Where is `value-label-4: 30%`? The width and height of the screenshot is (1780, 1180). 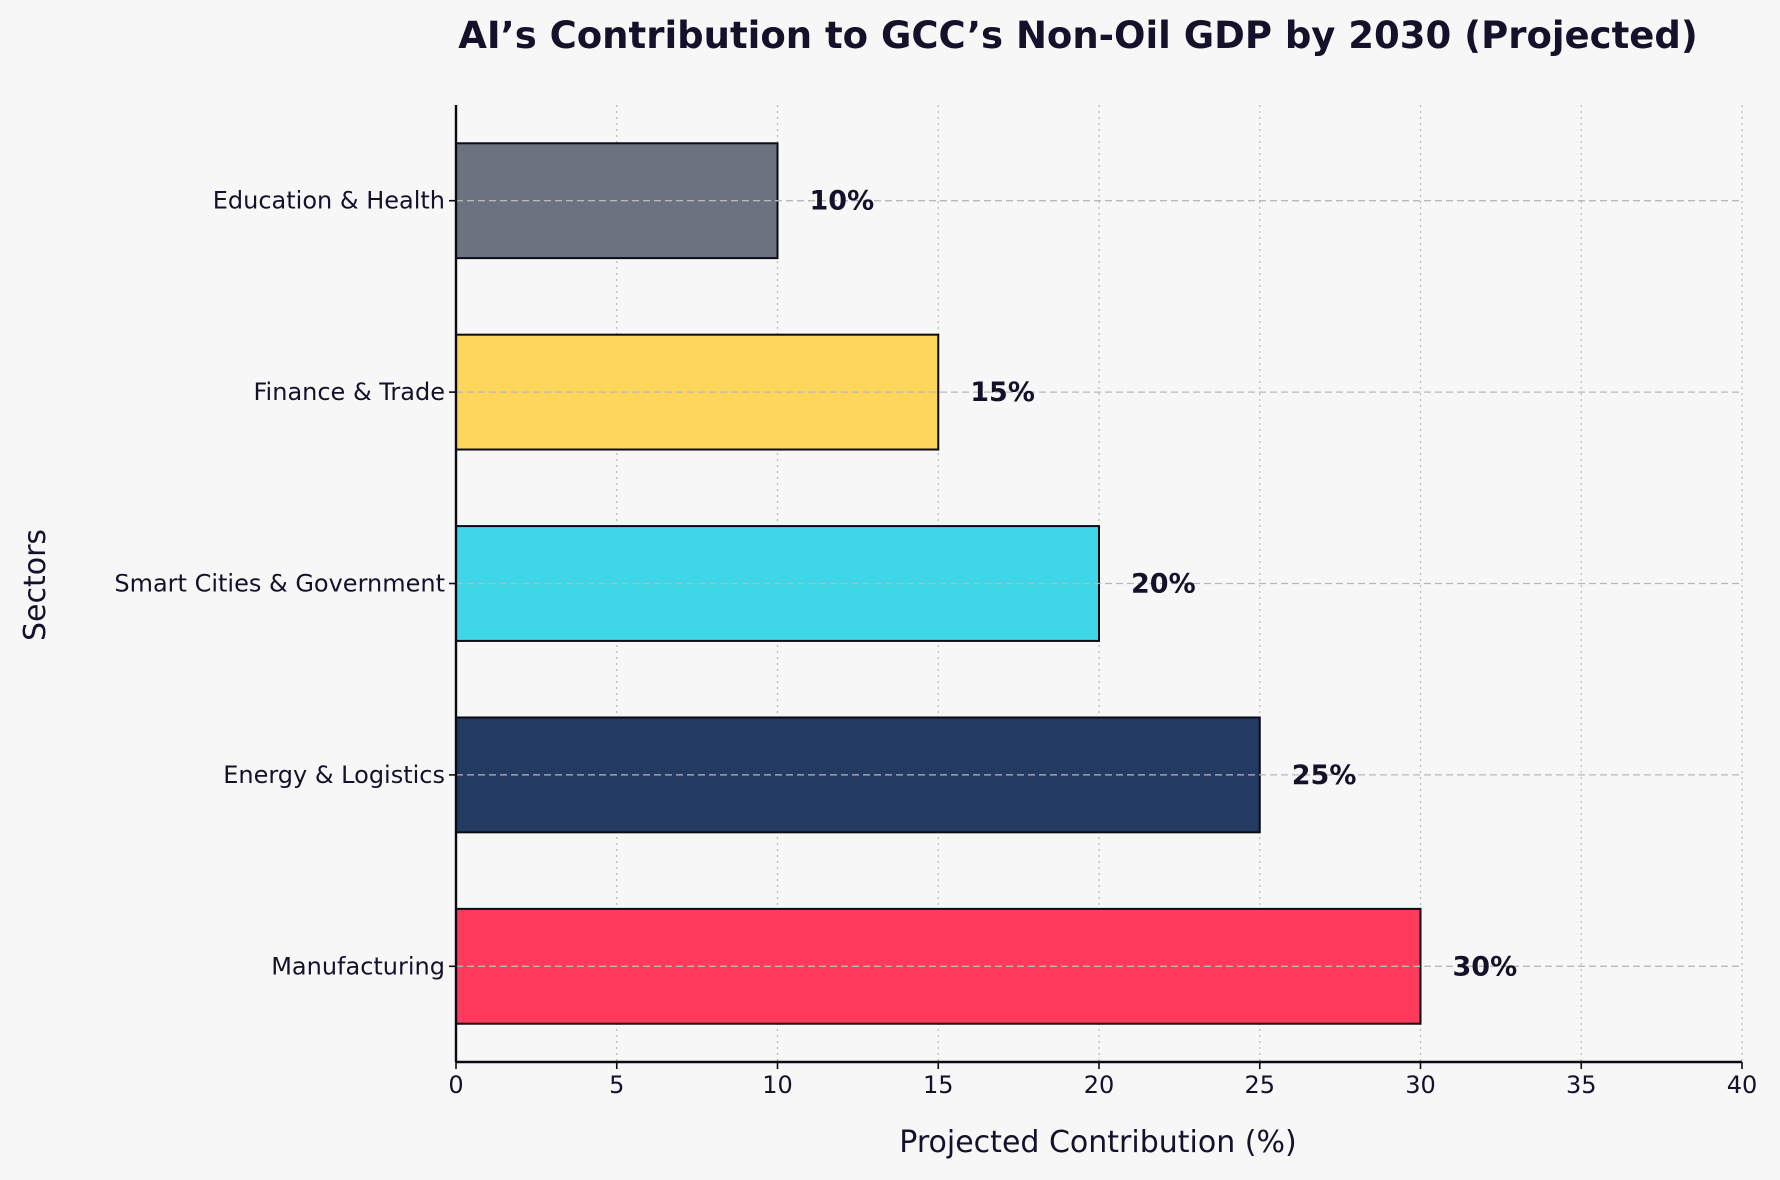
value-label-4: 30% is located at coordinates (1485, 966).